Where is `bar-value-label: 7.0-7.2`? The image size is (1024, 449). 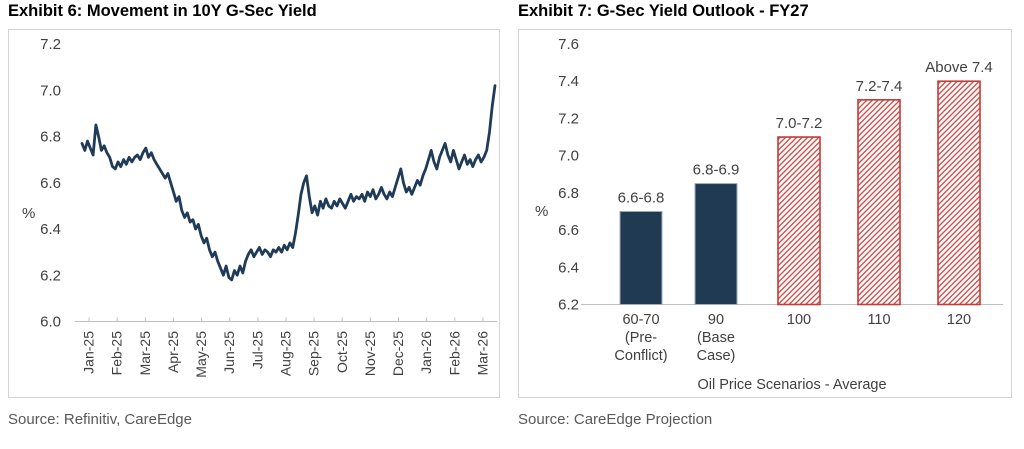
bar-value-label: 7.0-7.2 is located at coordinates (799, 123).